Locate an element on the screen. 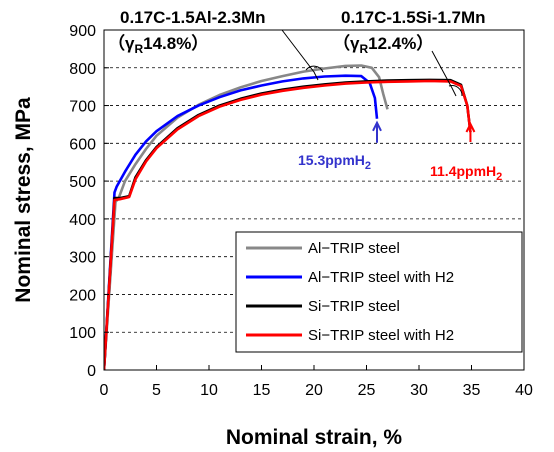 This screenshot has height=452, width=554. si-h2-sub: 2 is located at coordinates (499, 177).